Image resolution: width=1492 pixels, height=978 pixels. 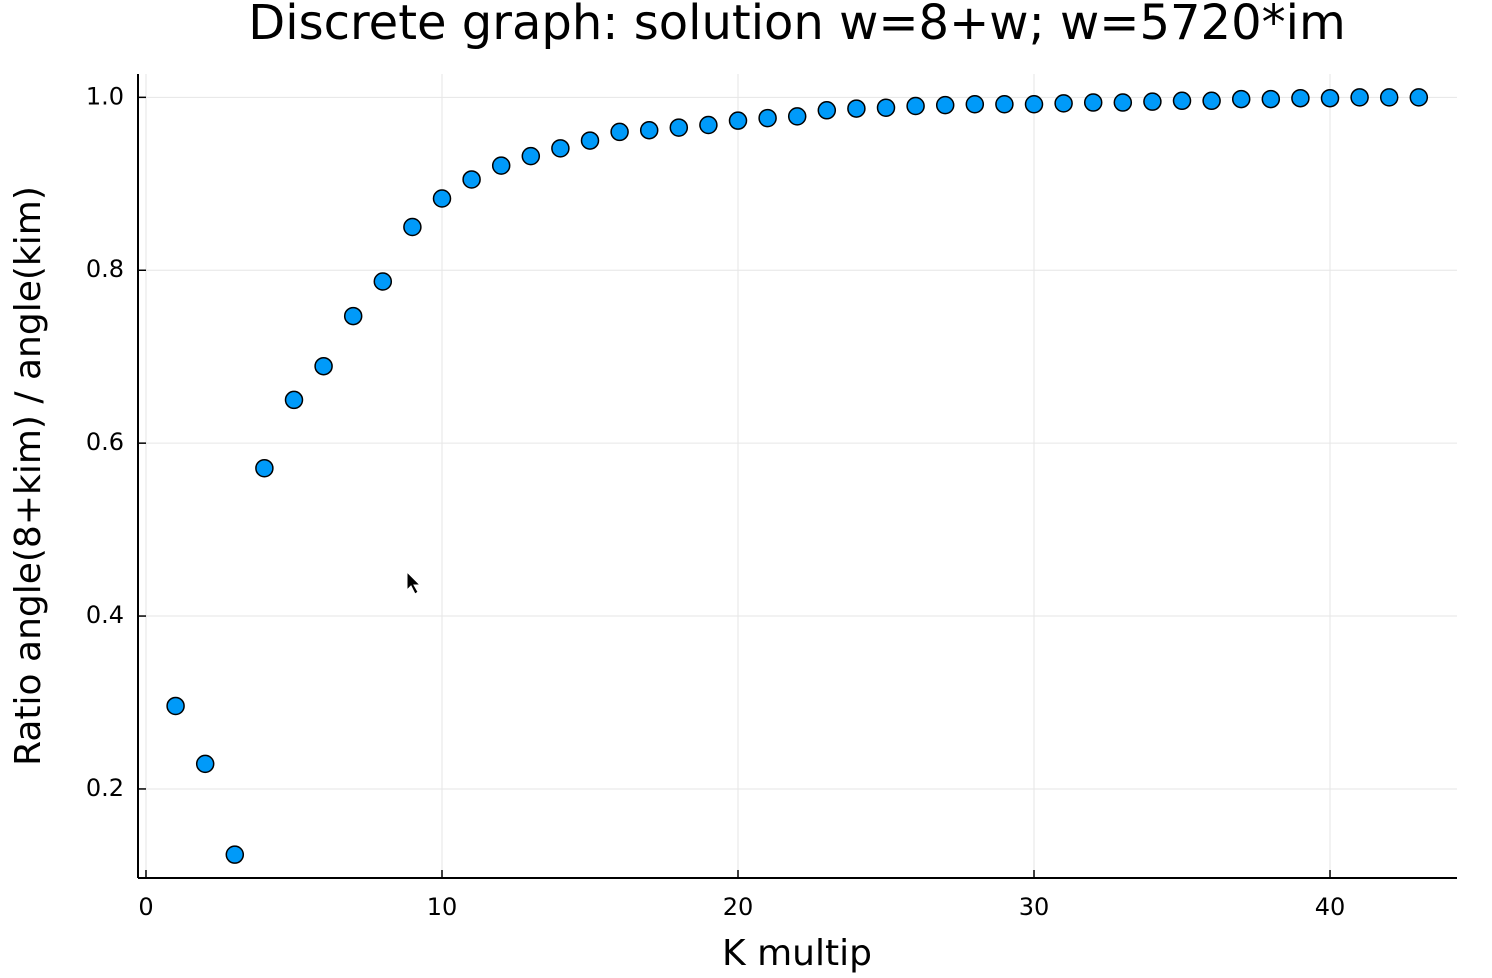 What do you see at coordinates (105, 96) in the screenshot?
I see `y-tick-label: 1.0` at bounding box center [105, 96].